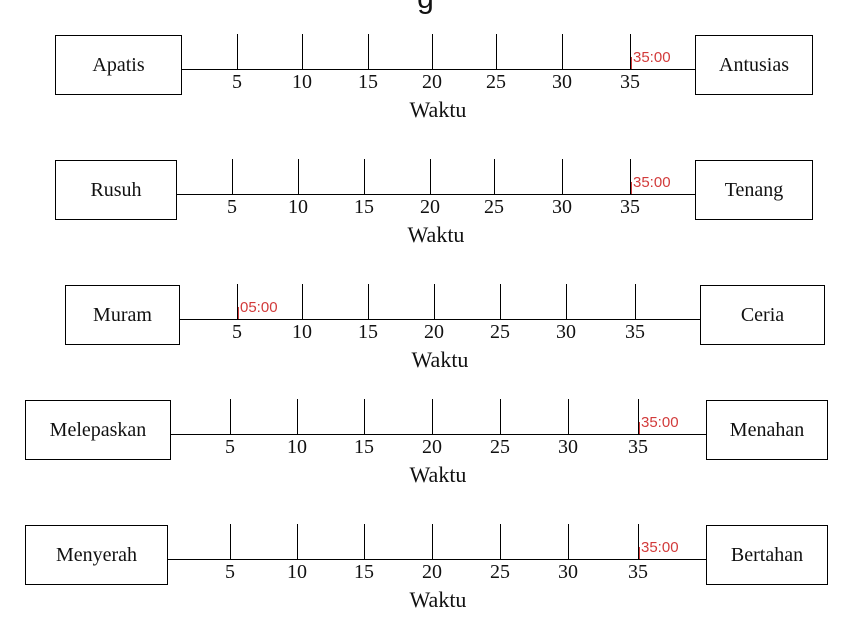 This screenshot has height=635, width=851. What do you see at coordinates (754, 190) in the screenshot?
I see `right-label-box: Tenang` at bounding box center [754, 190].